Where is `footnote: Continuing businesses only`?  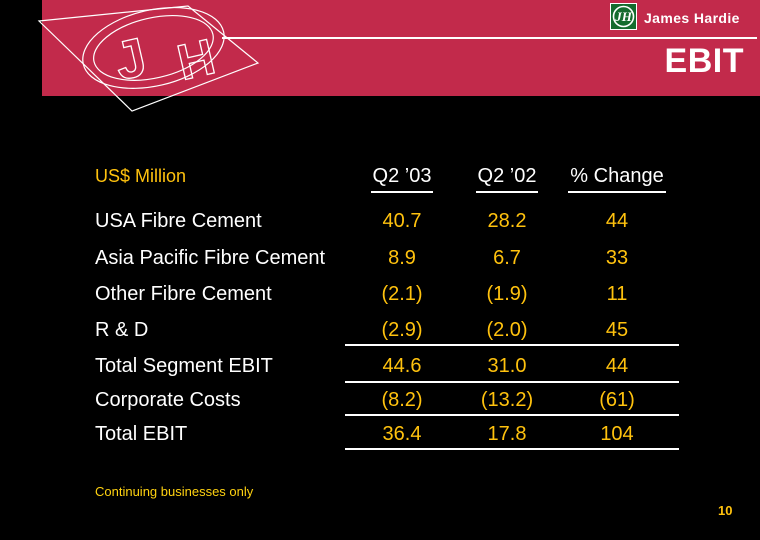
footnote: Continuing businesses only is located at coordinates (174, 491).